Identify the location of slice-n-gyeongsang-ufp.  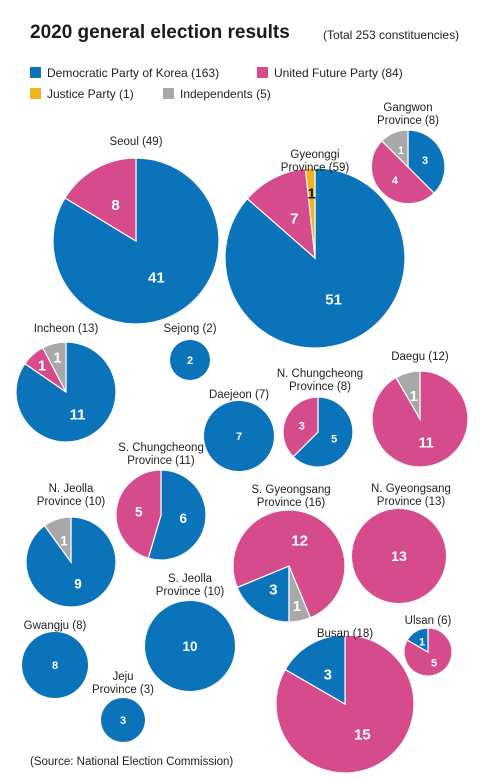
(399, 556).